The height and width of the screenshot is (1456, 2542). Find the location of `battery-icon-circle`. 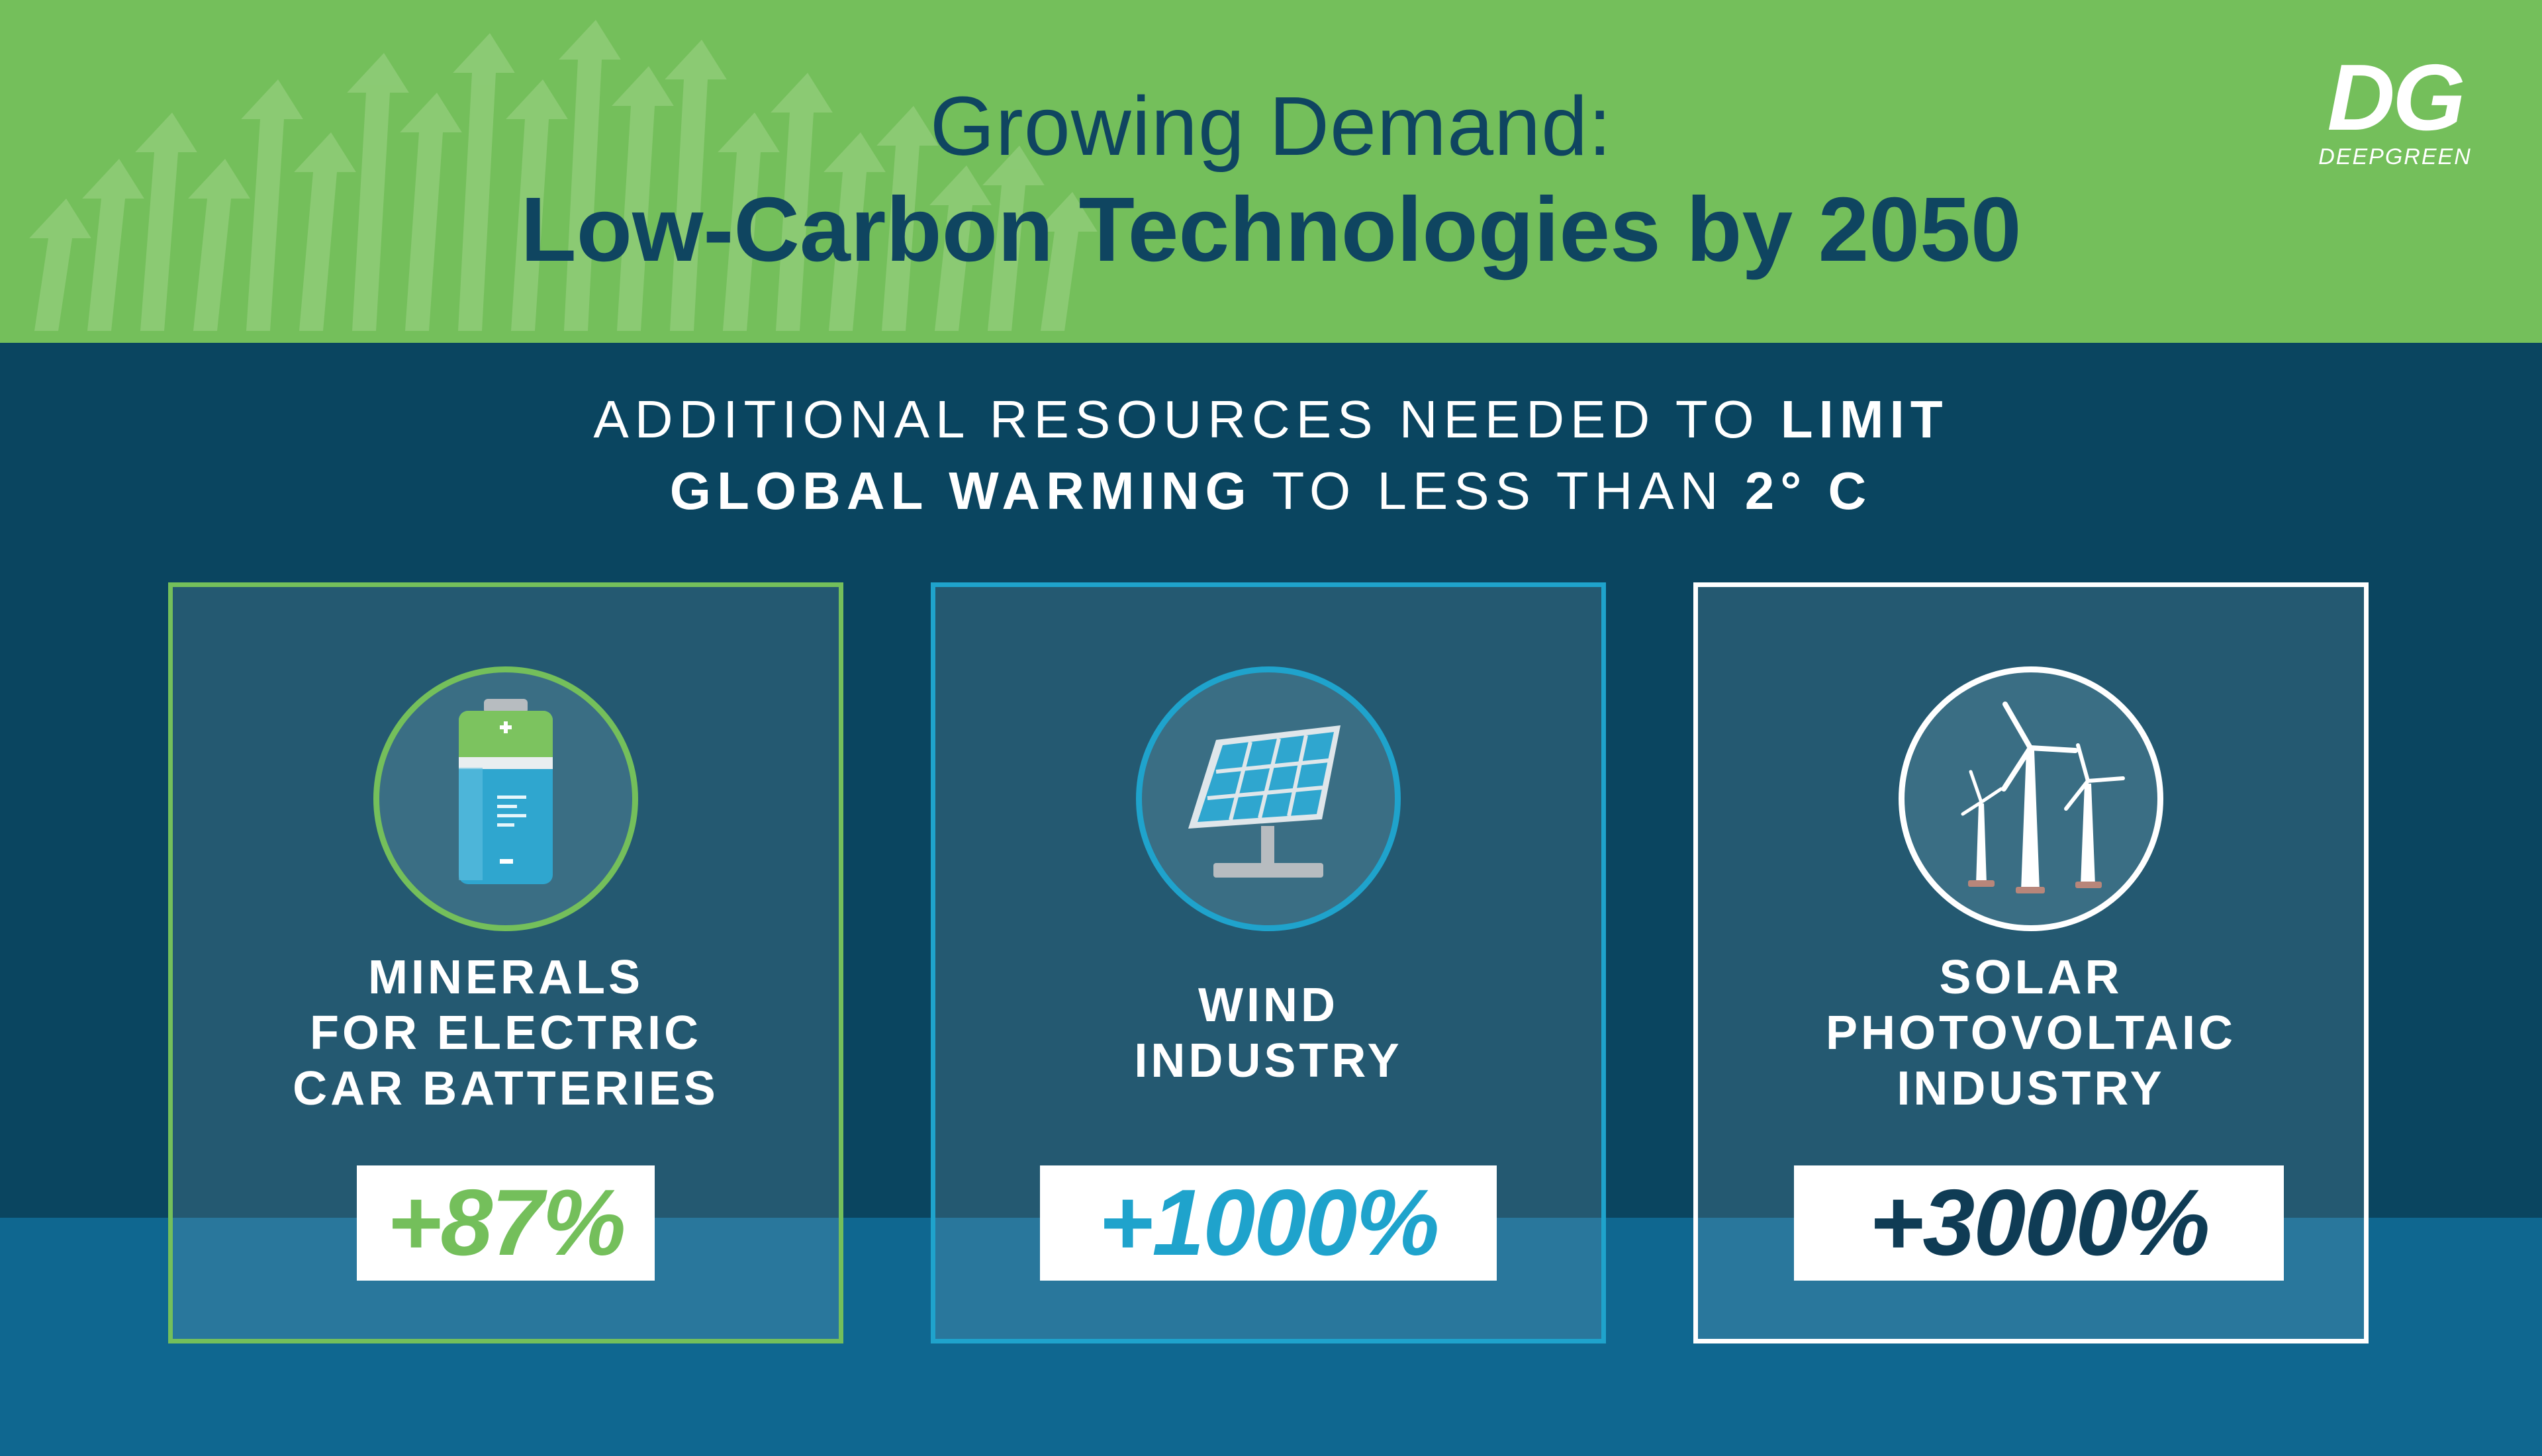

battery-icon-circle is located at coordinates (505, 798).